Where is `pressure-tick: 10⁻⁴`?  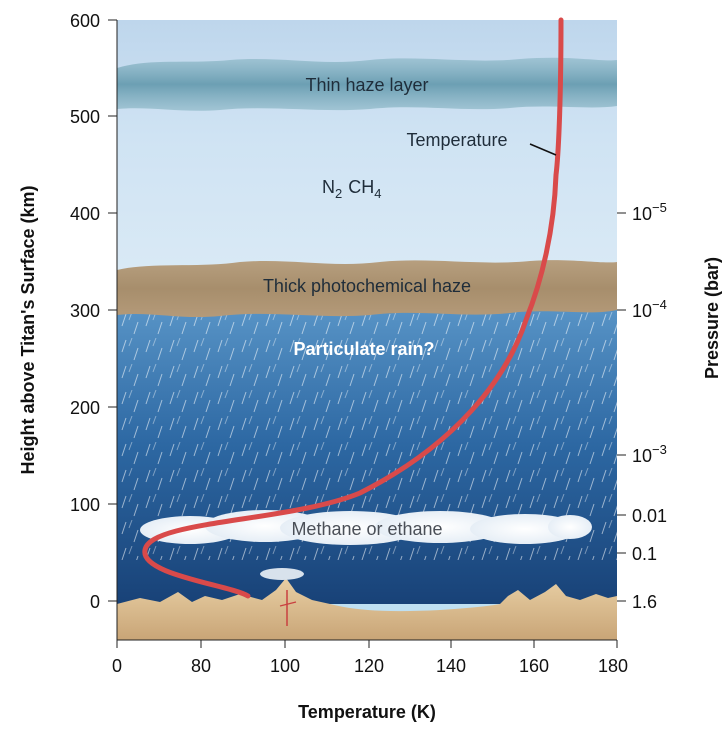
pressure-tick: 10⁻⁴ is located at coordinates (649, 309).